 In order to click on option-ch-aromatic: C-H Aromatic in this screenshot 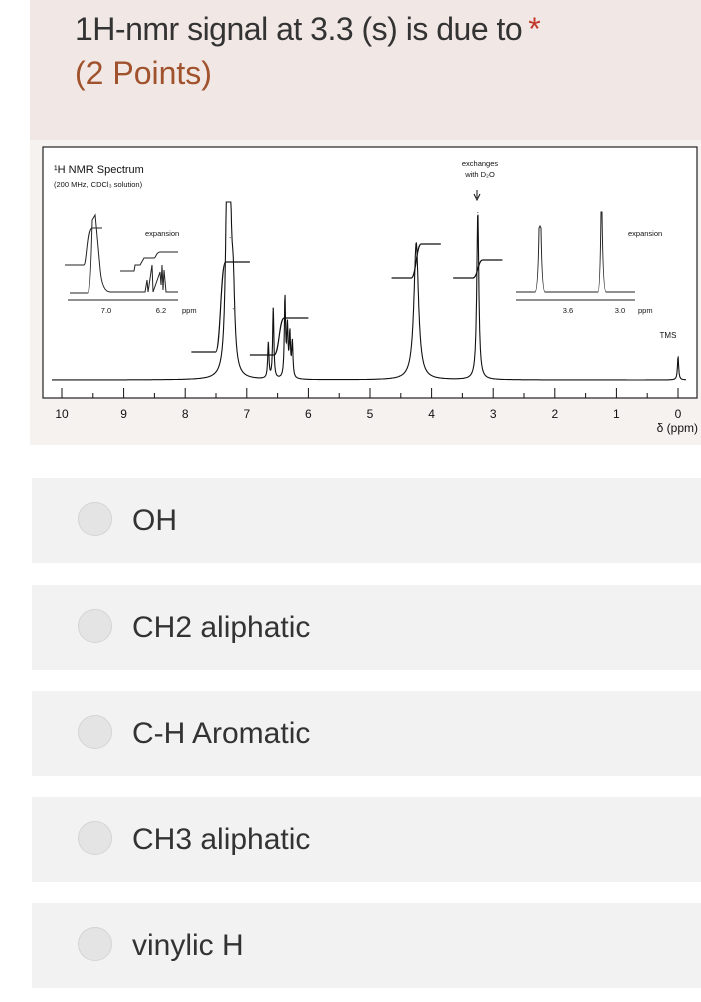, I will do `click(366, 733)`.